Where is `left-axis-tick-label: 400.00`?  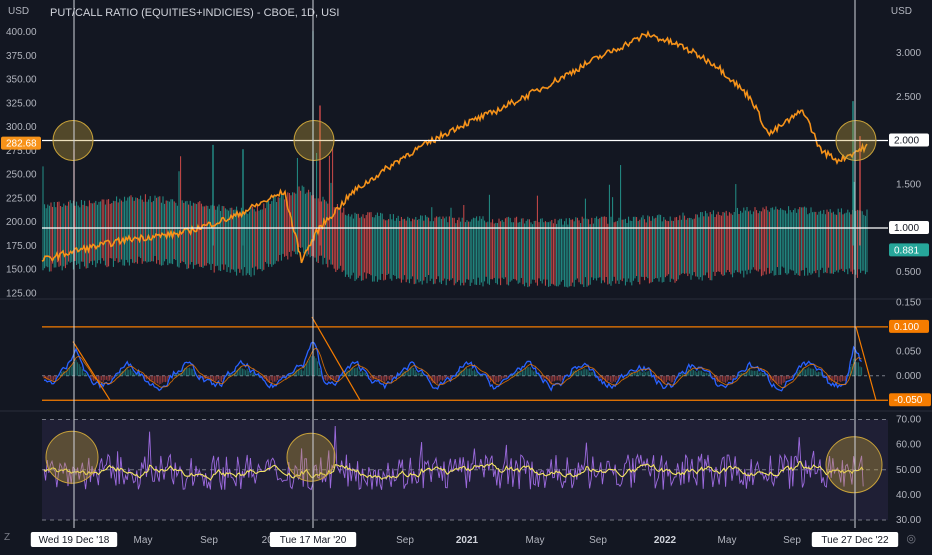 left-axis-tick-label: 400.00 is located at coordinates (21, 32).